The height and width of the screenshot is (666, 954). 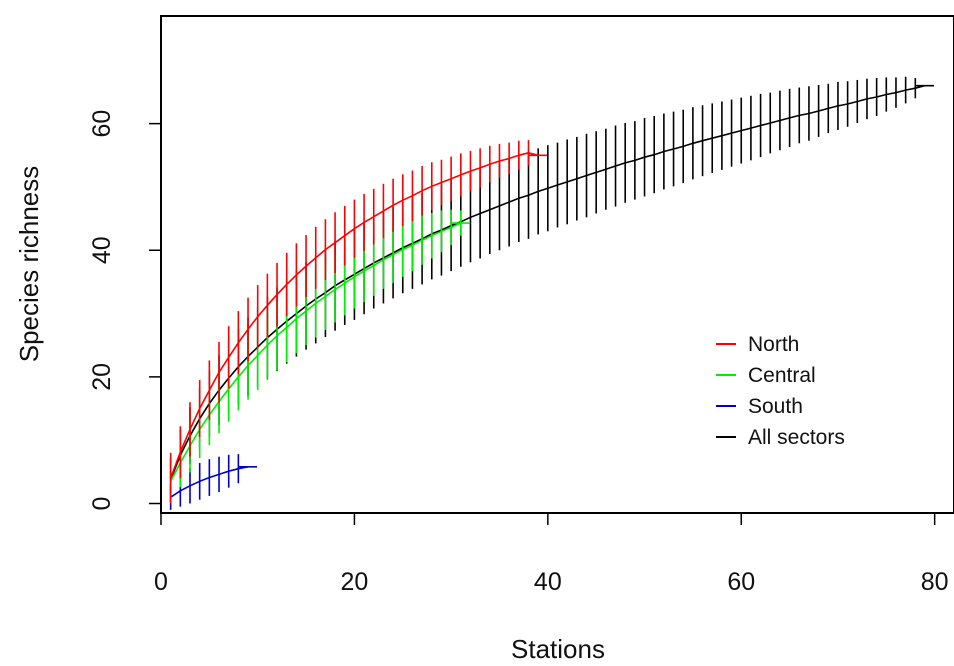 What do you see at coordinates (773, 344) in the screenshot?
I see `legend-label: North` at bounding box center [773, 344].